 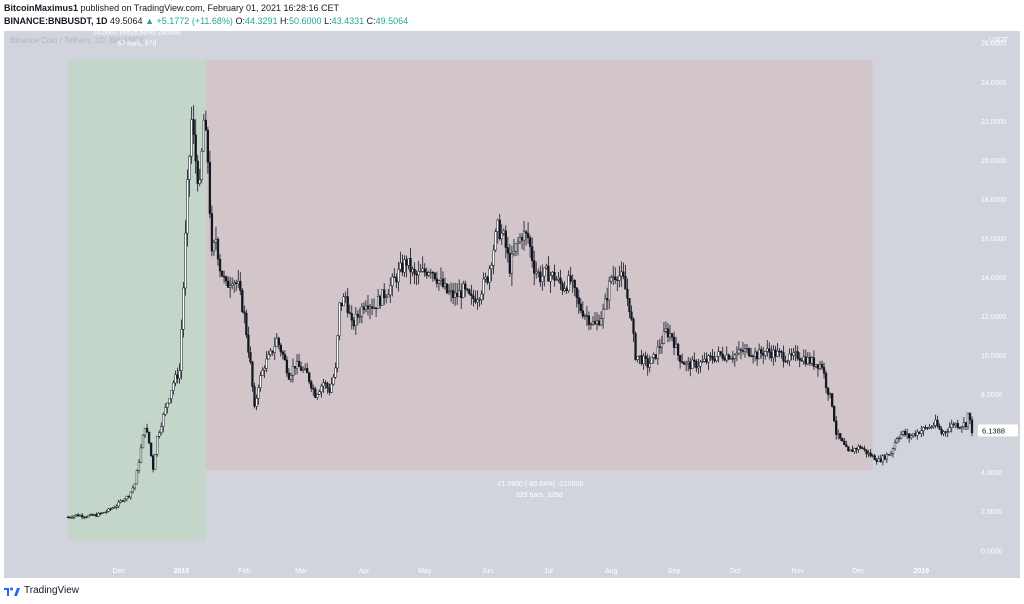 What do you see at coordinates (993, 239) in the screenshot?
I see `y-tick-label: 16.0000` at bounding box center [993, 239].